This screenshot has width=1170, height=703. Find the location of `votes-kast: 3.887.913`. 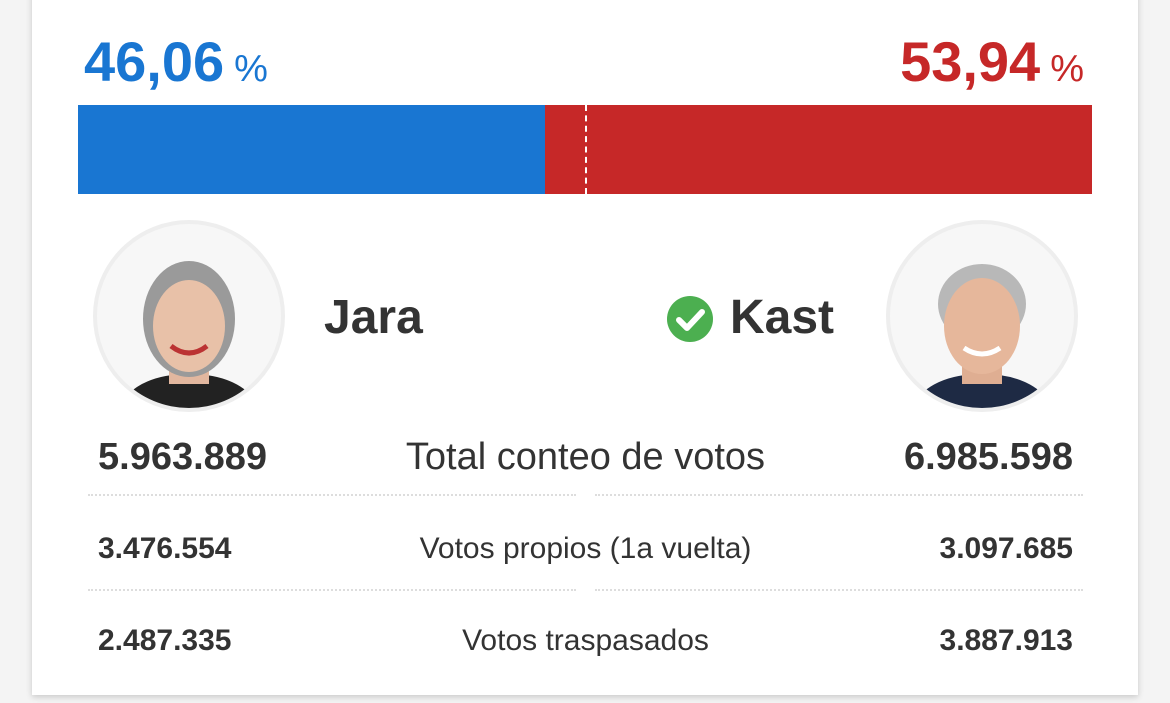

votes-kast: 3.887.913 is located at coordinates (1006, 640).